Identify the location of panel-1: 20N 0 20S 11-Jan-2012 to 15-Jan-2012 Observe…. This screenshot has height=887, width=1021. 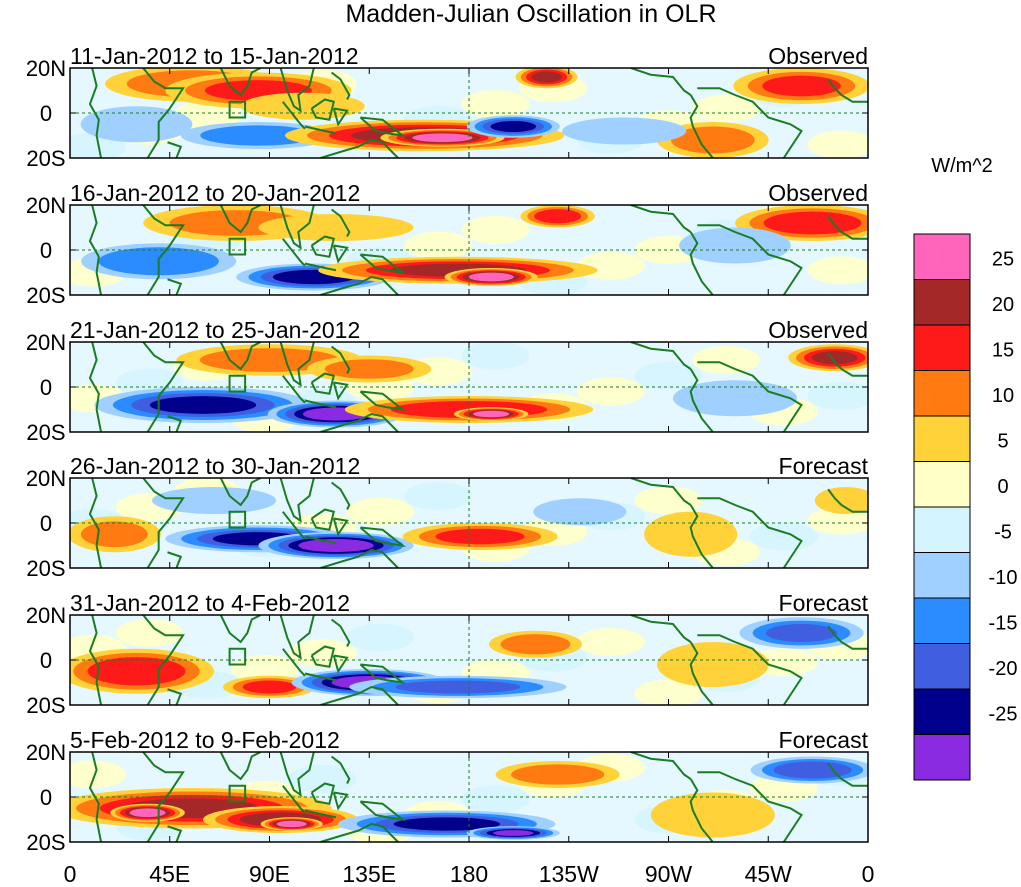
(447, 107).